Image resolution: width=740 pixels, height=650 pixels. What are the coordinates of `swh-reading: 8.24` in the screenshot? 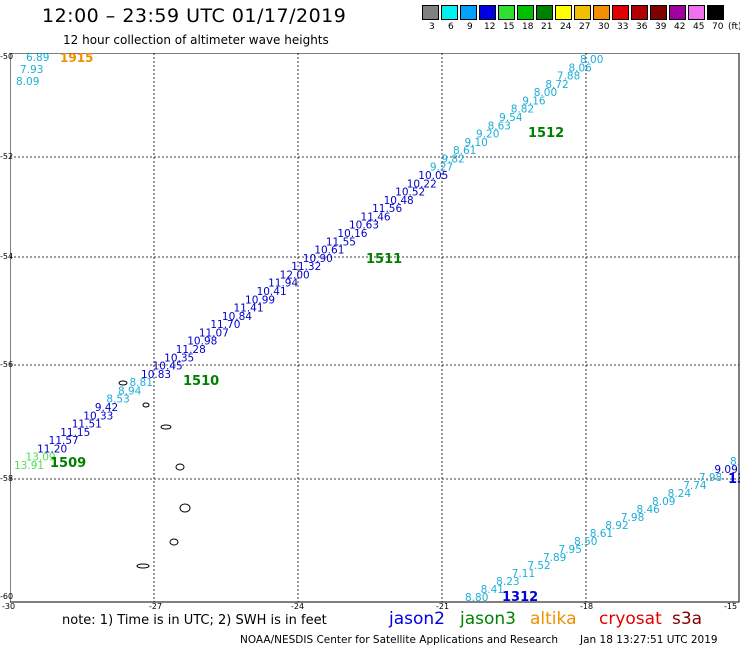 It's located at (680, 494).